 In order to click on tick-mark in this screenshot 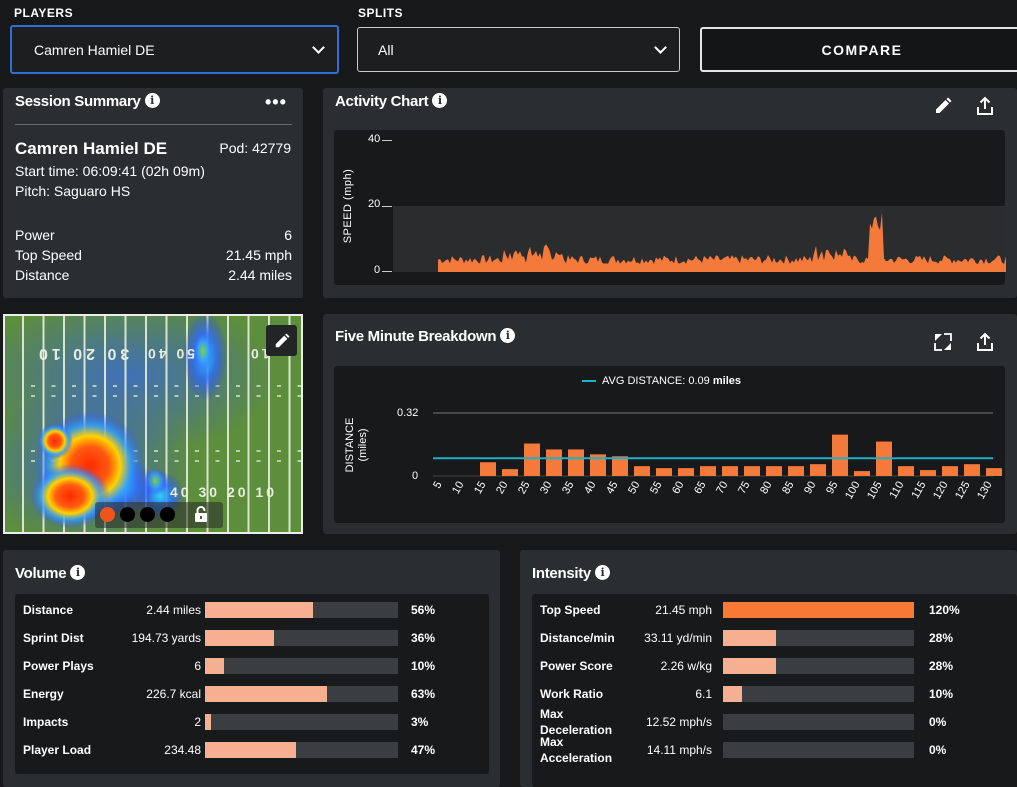, I will do `click(387, 271)`.